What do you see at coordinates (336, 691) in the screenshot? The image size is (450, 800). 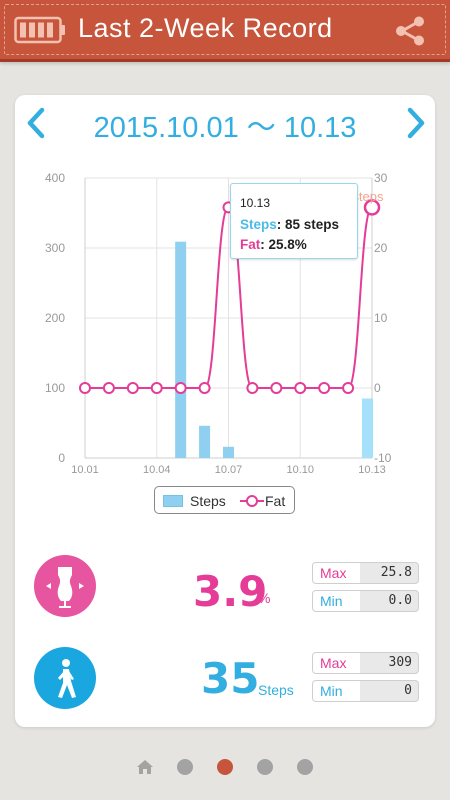 I see `steps-min-label: Min` at bounding box center [336, 691].